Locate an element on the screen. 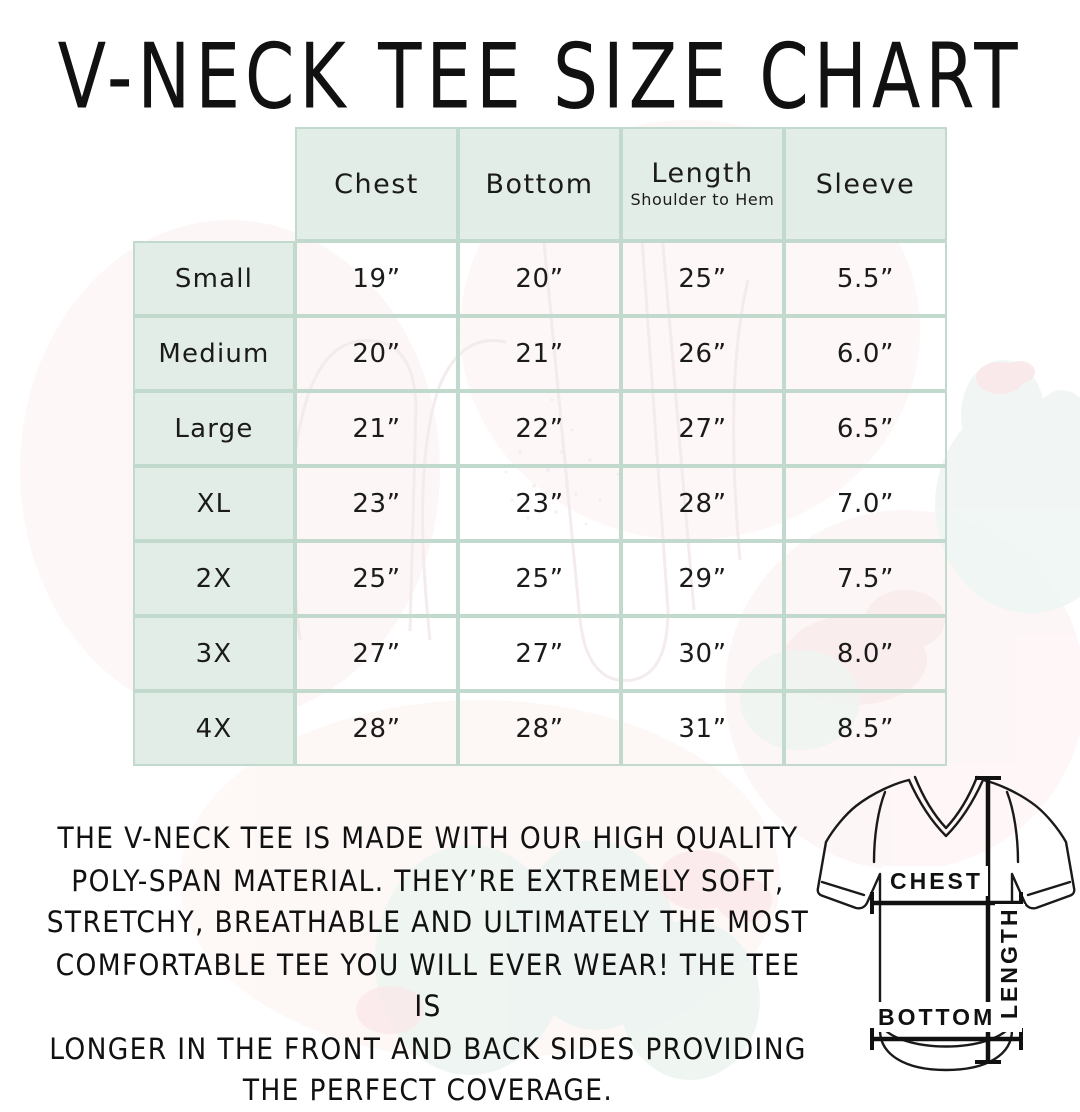  cell-chest: 27” is located at coordinates (376, 653).